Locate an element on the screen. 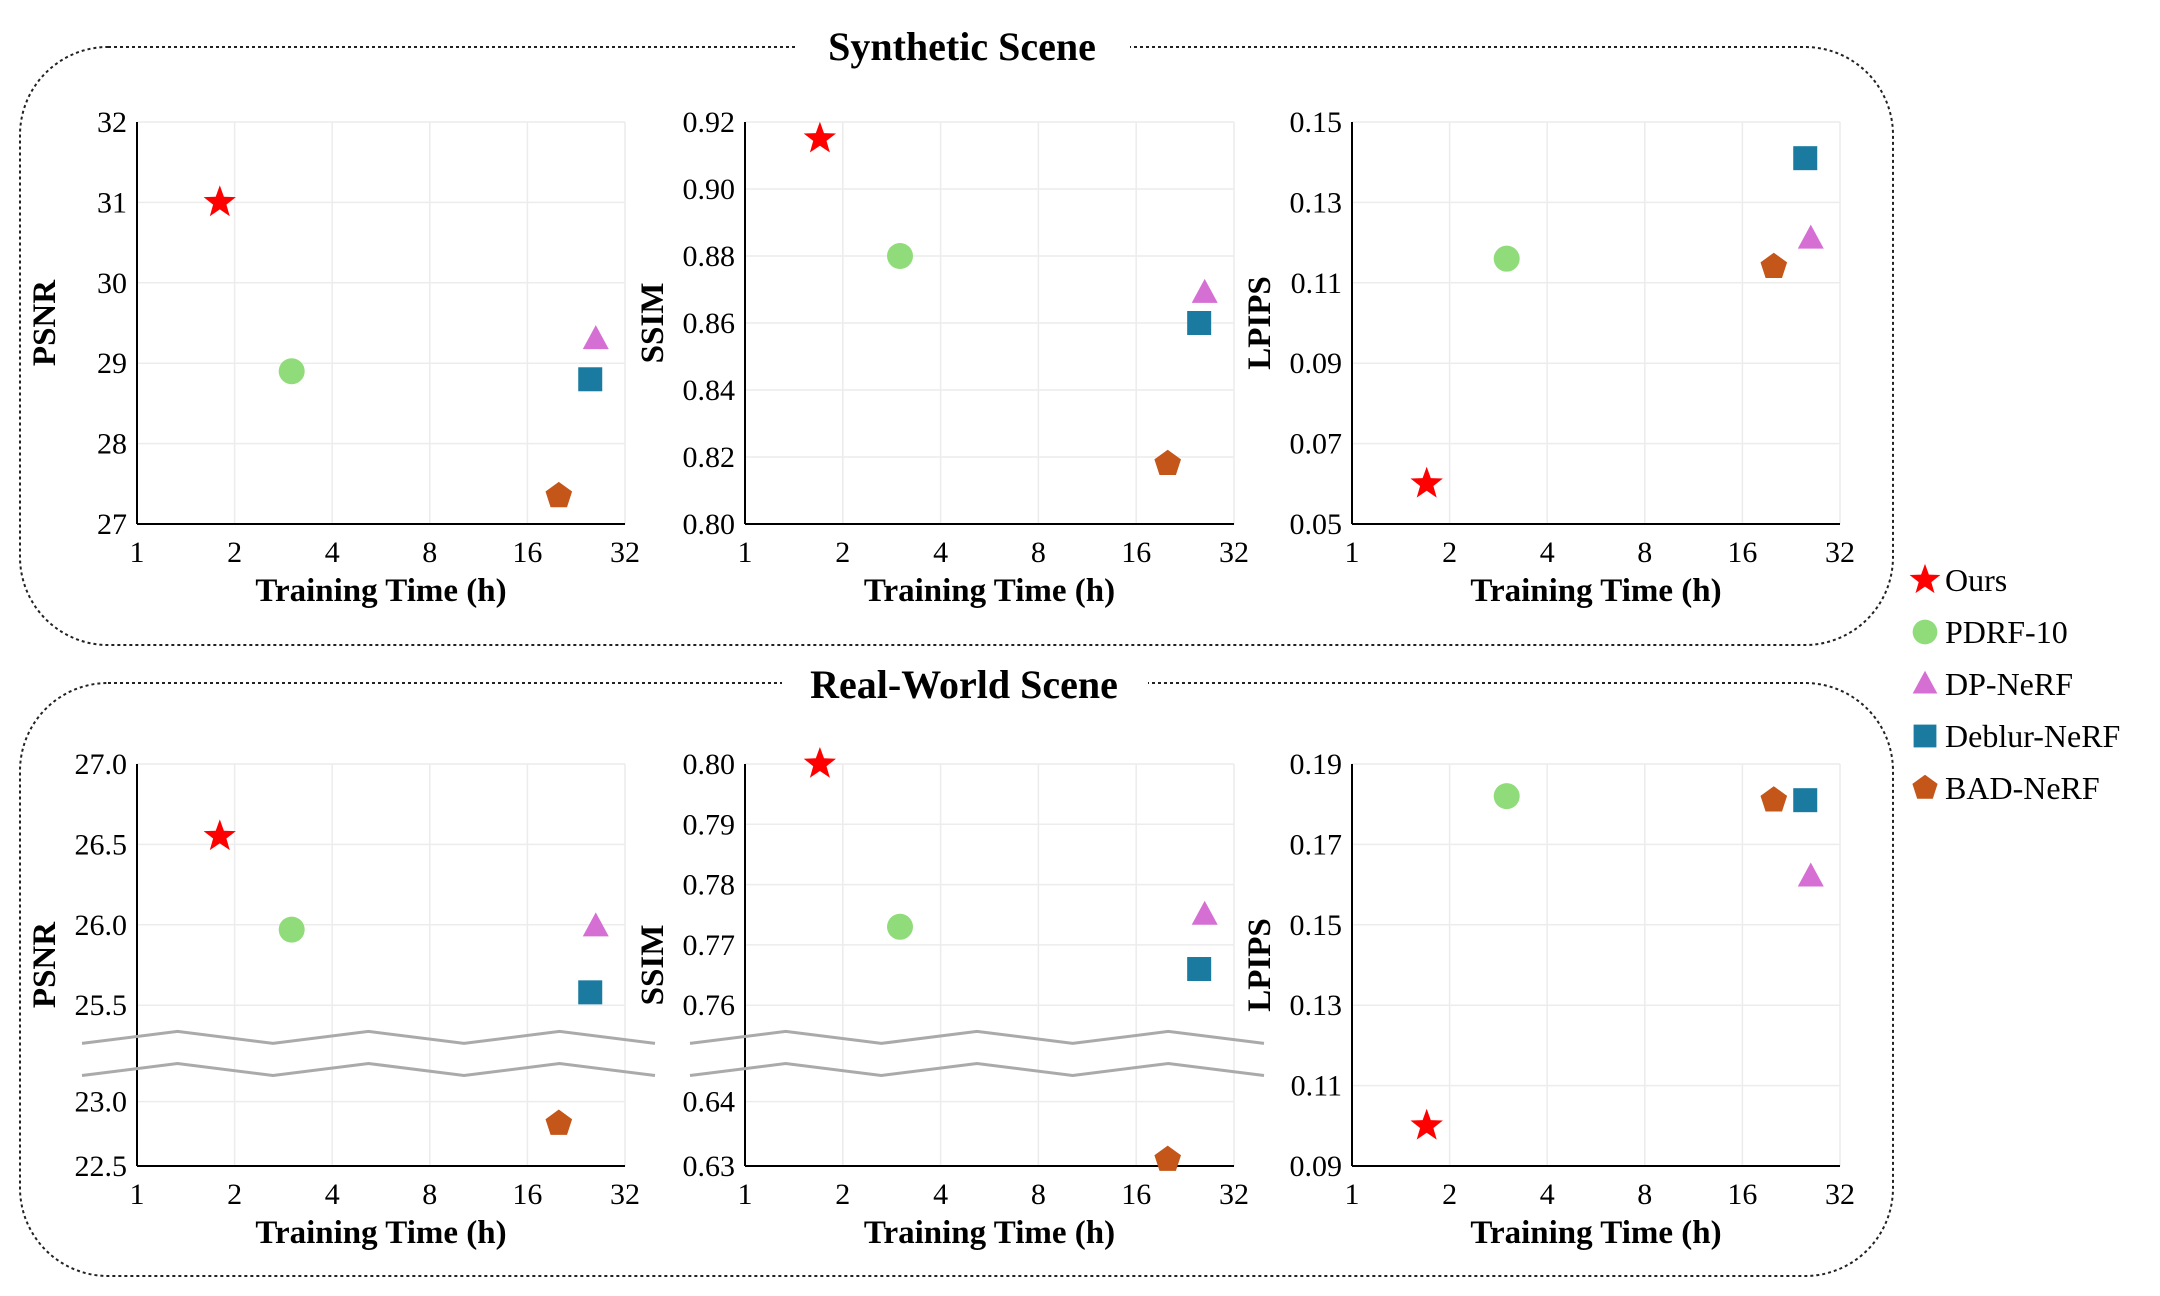 The image size is (2160, 1296). y-tick-label: 0.90 is located at coordinates (709, 189).